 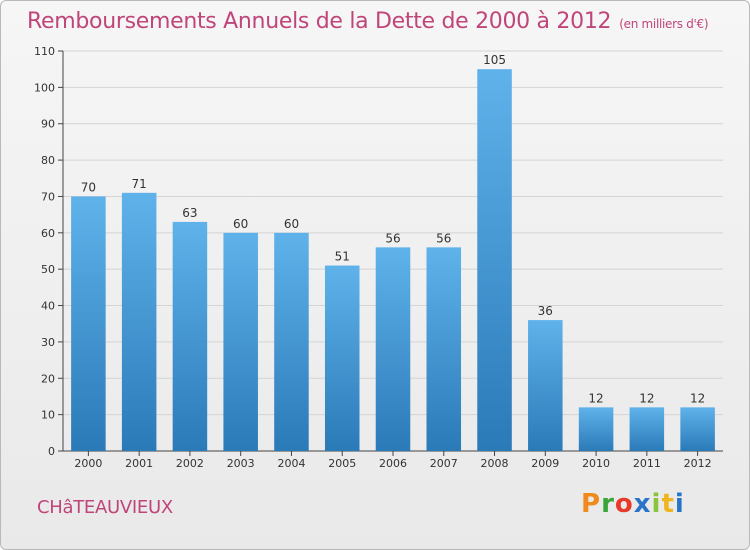 I want to click on data-label: 51, so click(x=342, y=257).